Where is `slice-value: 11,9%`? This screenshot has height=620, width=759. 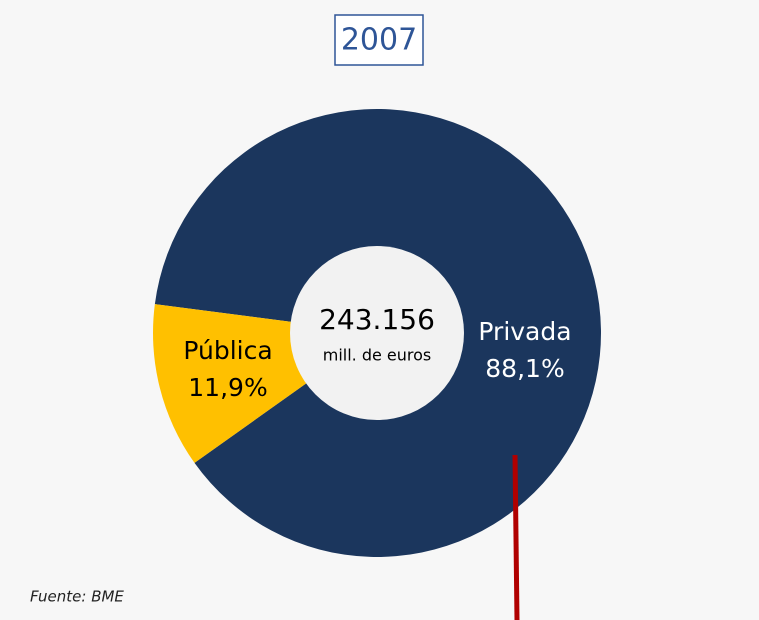 slice-value: 11,9% is located at coordinates (227, 387).